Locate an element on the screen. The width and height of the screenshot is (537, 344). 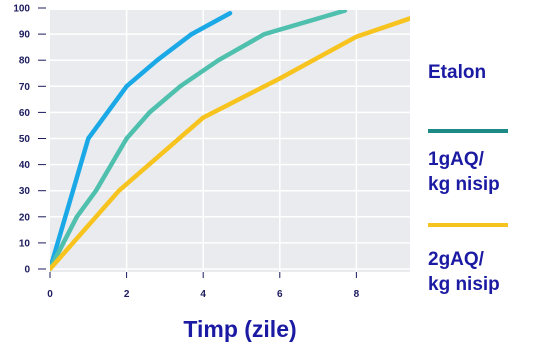
x-tick-label: 8 is located at coordinates (357, 294).